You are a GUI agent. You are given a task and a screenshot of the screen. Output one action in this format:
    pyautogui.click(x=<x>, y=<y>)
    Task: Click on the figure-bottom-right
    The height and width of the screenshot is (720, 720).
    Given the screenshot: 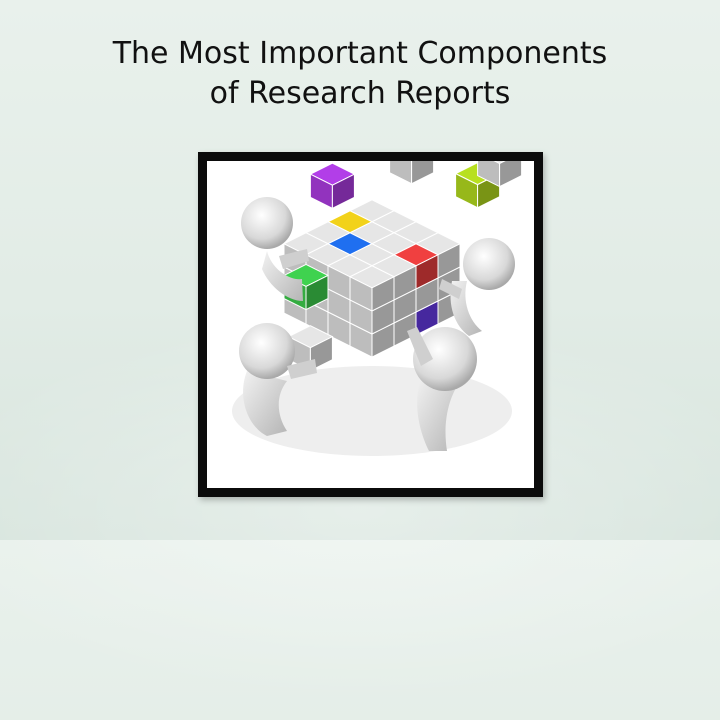 What is the action you would take?
    pyautogui.click(x=442, y=389)
    